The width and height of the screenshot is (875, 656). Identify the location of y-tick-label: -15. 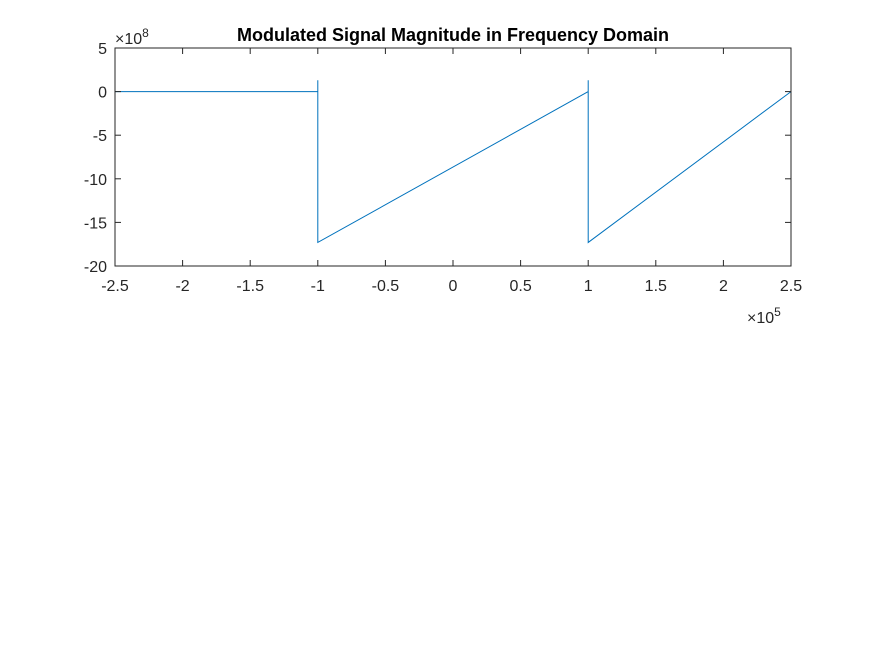
(95, 223).